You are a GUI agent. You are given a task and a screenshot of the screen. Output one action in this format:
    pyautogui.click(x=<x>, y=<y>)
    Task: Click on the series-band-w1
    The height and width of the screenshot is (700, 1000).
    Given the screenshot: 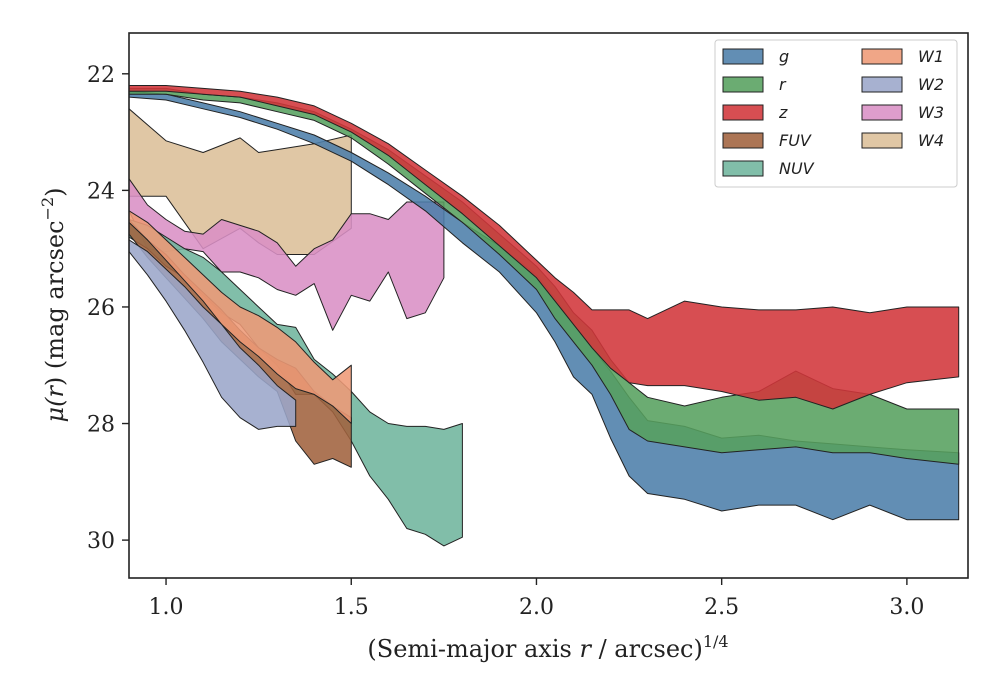 What is the action you would take?
    pyautogui.click(x=240, y=317)
    